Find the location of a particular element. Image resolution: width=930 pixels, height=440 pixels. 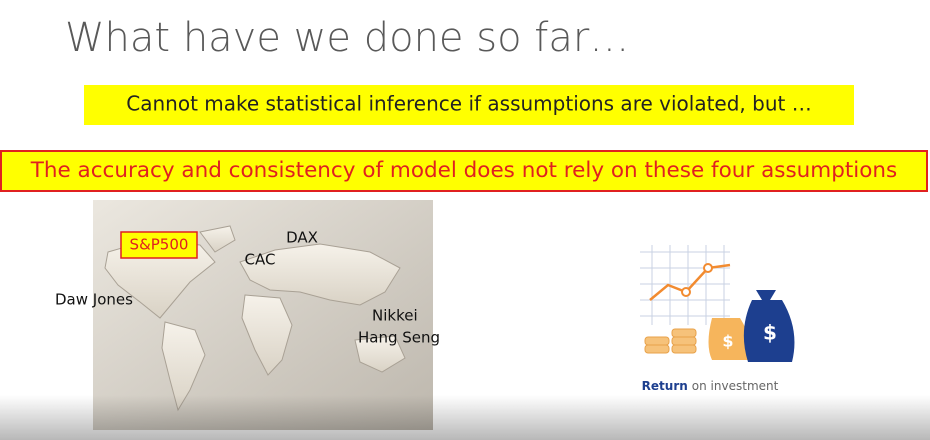

icon-caption: Return on investment is located at coordinates (710, 386).